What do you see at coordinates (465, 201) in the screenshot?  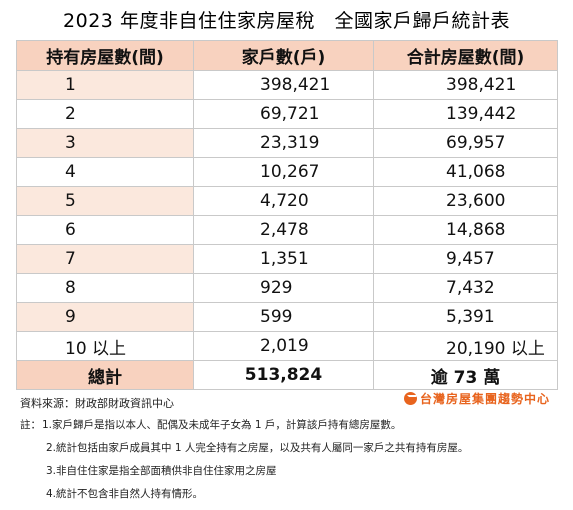 I see `cell-total-houses: 23,600` at bounding box center [465, 201].